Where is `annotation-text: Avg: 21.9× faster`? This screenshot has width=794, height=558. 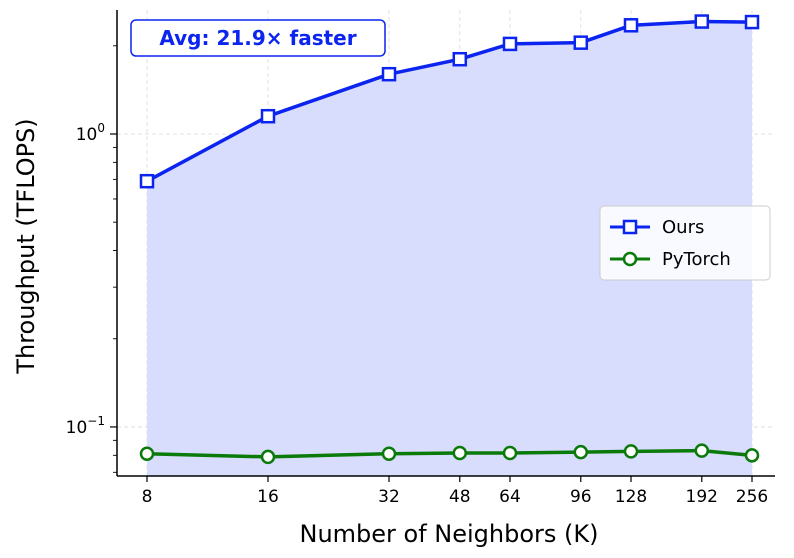
annotation-text: Avg: 21.9× faster is located at coordinates (257, 38).